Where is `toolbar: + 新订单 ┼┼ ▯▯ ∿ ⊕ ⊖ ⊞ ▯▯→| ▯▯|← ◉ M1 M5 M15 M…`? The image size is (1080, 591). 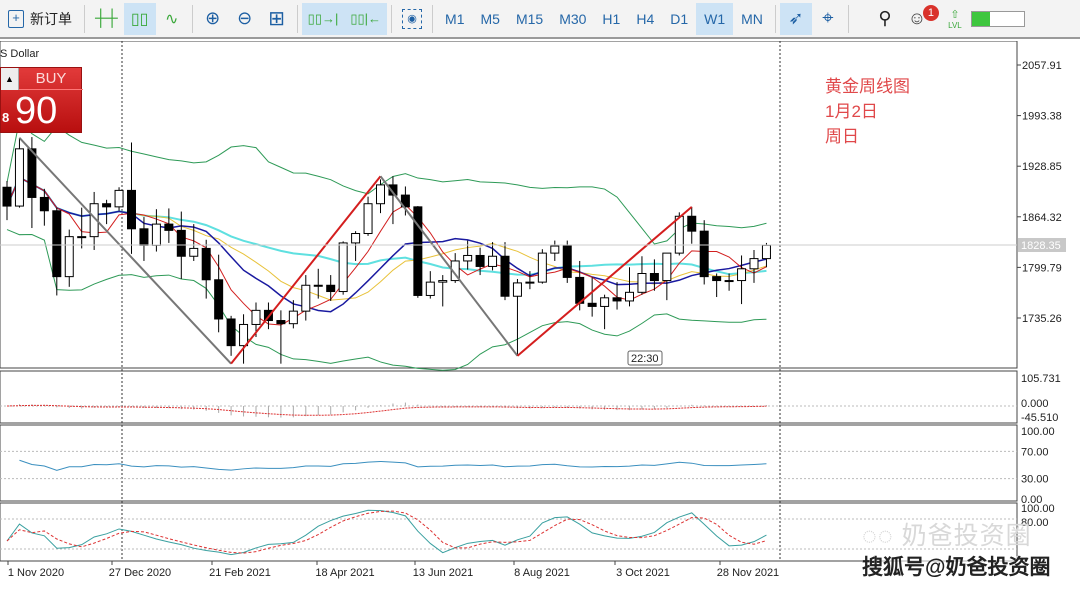
toolbar: + 新订单 ┼┼ ▯▯ ∿ ⊕ ⊖ ⊞ ▯▯→| ▯▯|← ◉ M1 M5 M15 M… is located at coordinates (540, 19).